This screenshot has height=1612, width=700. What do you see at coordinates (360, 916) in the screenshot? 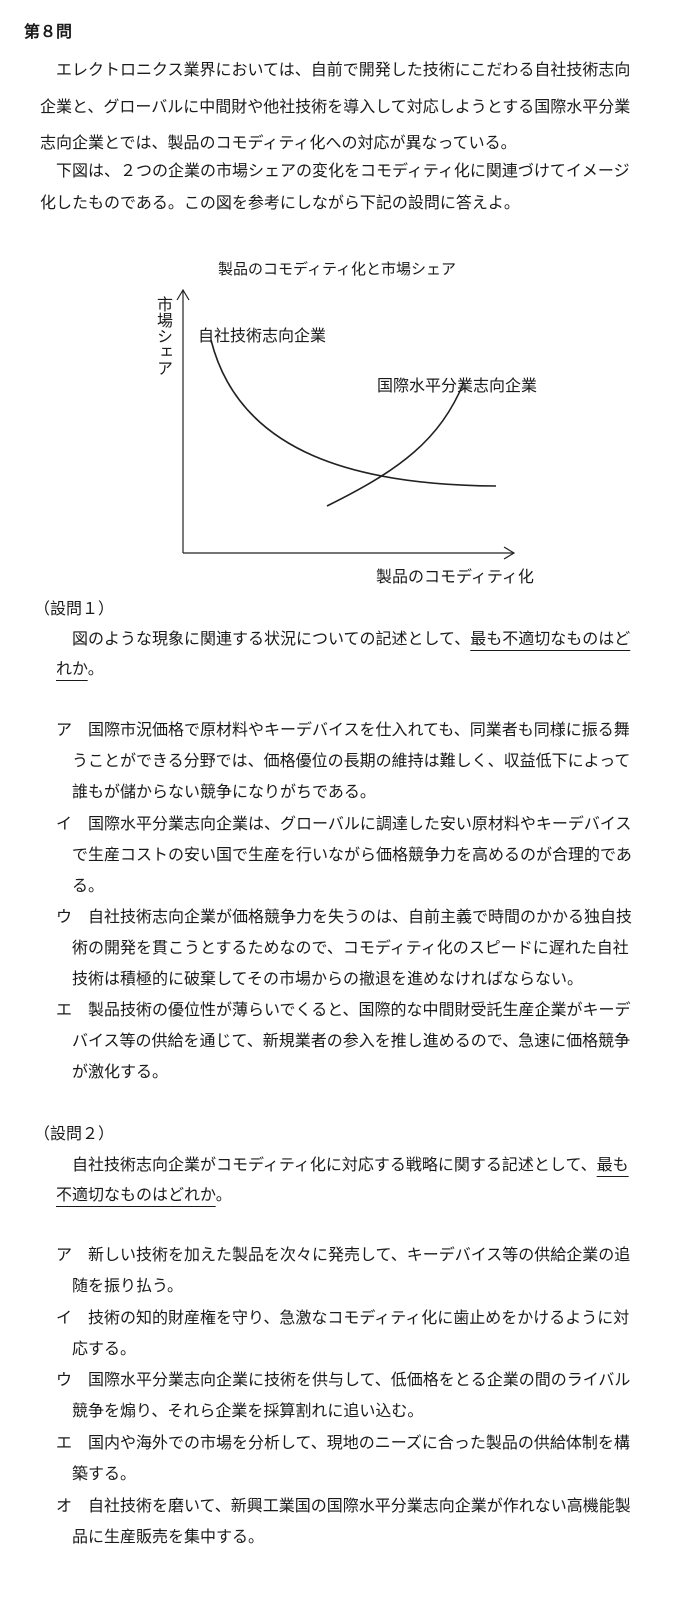
I see `option-text-line: 自社技術志向企業が価格競争力を失うのは、自前主義で時間のかかる独自技` at bounding box center [360, 916].